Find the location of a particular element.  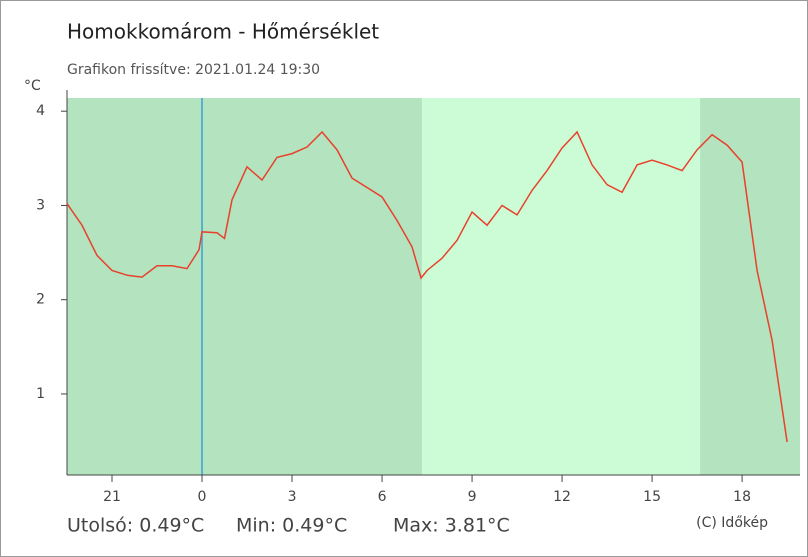

x-tick-label: 21 is located at coordinates (112, 497).